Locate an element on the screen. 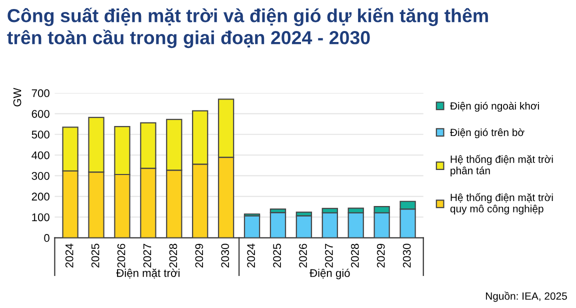 This screenshot has height=308, width=576. y-tick-label: 200 is located at coordinates (41, 196).